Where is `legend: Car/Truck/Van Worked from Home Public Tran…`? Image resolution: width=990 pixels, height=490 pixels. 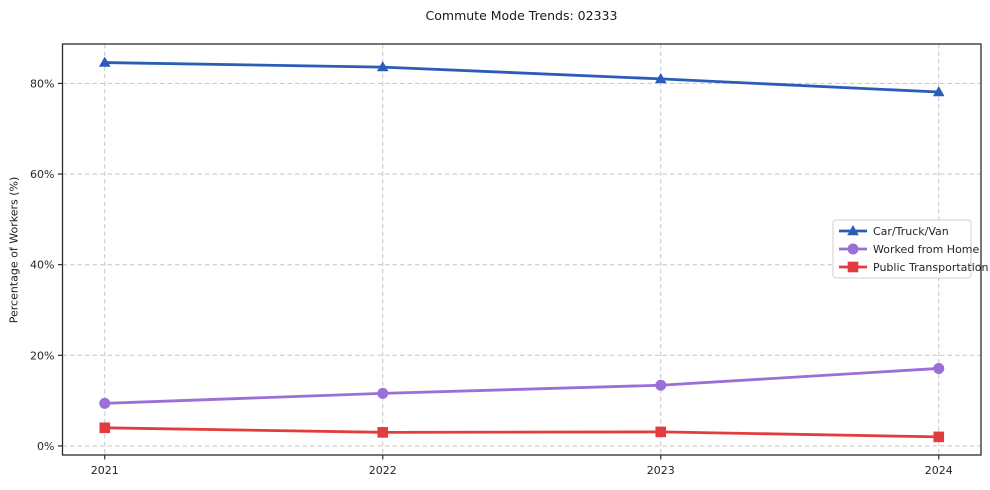 legend: Car/Truck/Van Worked from Home Public Tran… is located at coordinates (910, 249).